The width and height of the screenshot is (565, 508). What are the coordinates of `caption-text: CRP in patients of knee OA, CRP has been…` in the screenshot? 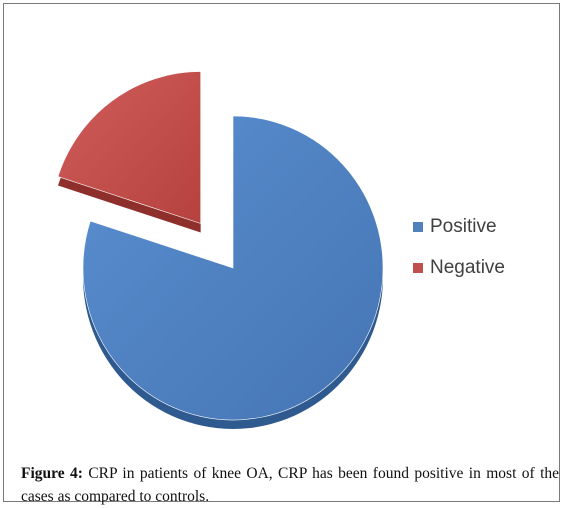 It's located at (290, 485).